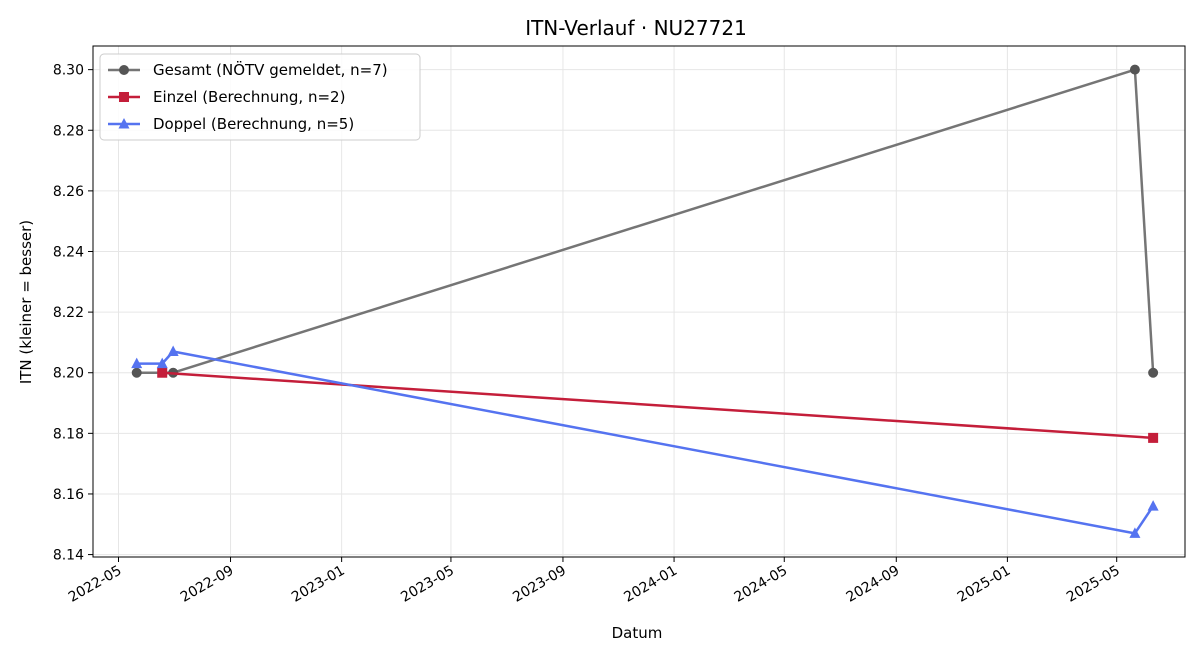  I want to click on y-tick-label: 8.22, so click(68, 313).